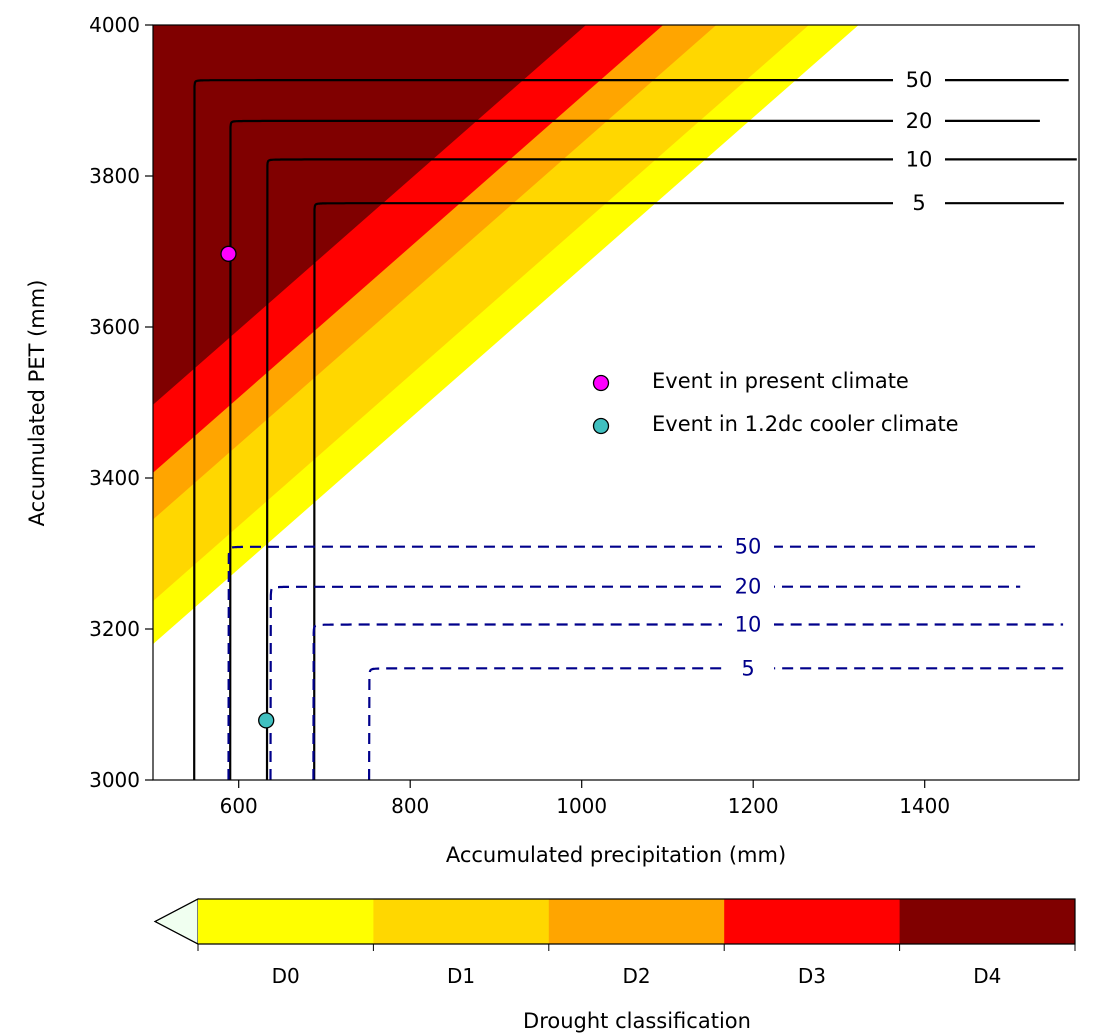 The width and height of the screenshot is (1101, 1036). What do you see at coordinates (247, 487) in the screenshot?
I see `event-markers` at bounding box center [247, 487].